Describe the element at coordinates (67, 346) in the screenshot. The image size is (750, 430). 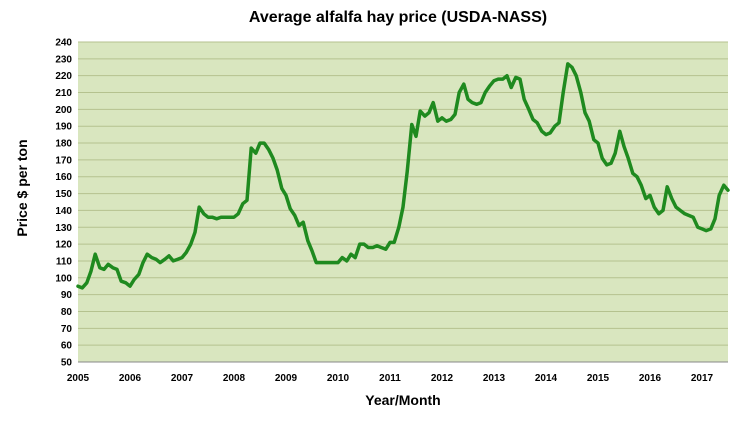
I see `y-tick-label: 60` at that location.